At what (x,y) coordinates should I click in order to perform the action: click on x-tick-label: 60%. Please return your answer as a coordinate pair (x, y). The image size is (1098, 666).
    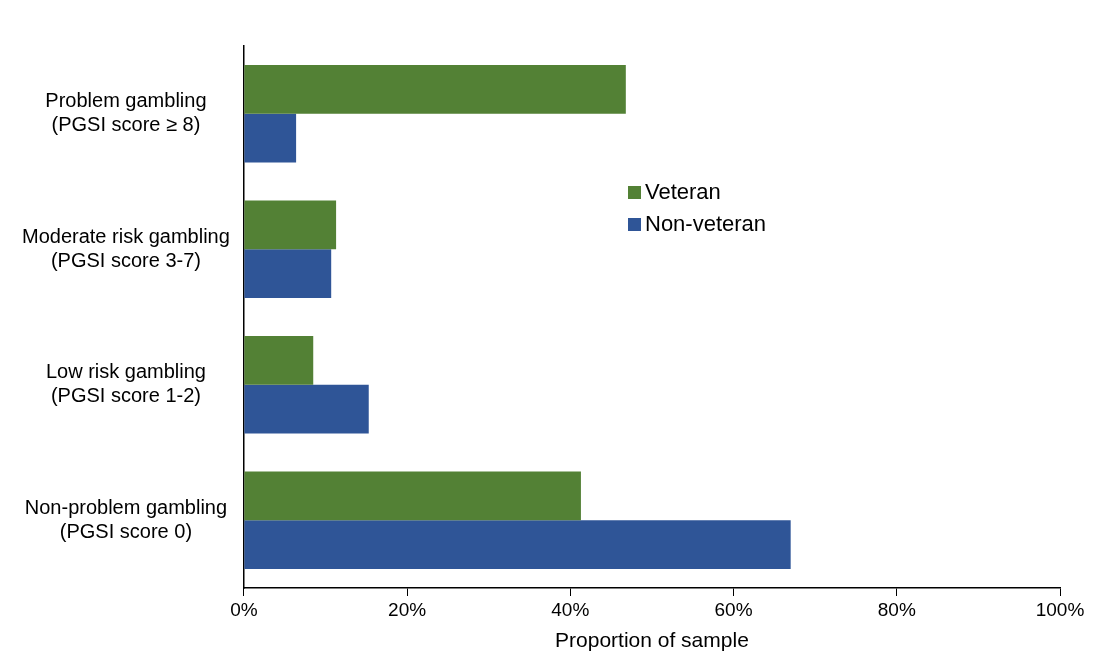
    Looking at the image, I should click on (733, 609).